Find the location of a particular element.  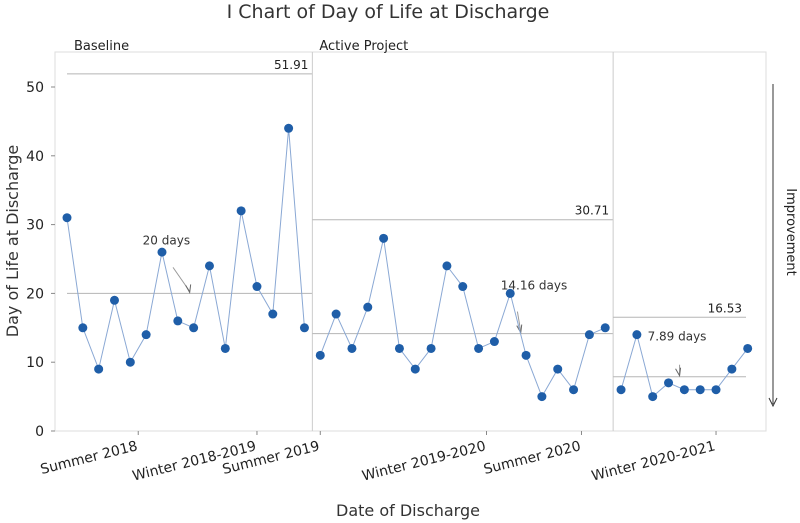

x-tick-label: Summer 2018 is located at coordinates (89, 458).